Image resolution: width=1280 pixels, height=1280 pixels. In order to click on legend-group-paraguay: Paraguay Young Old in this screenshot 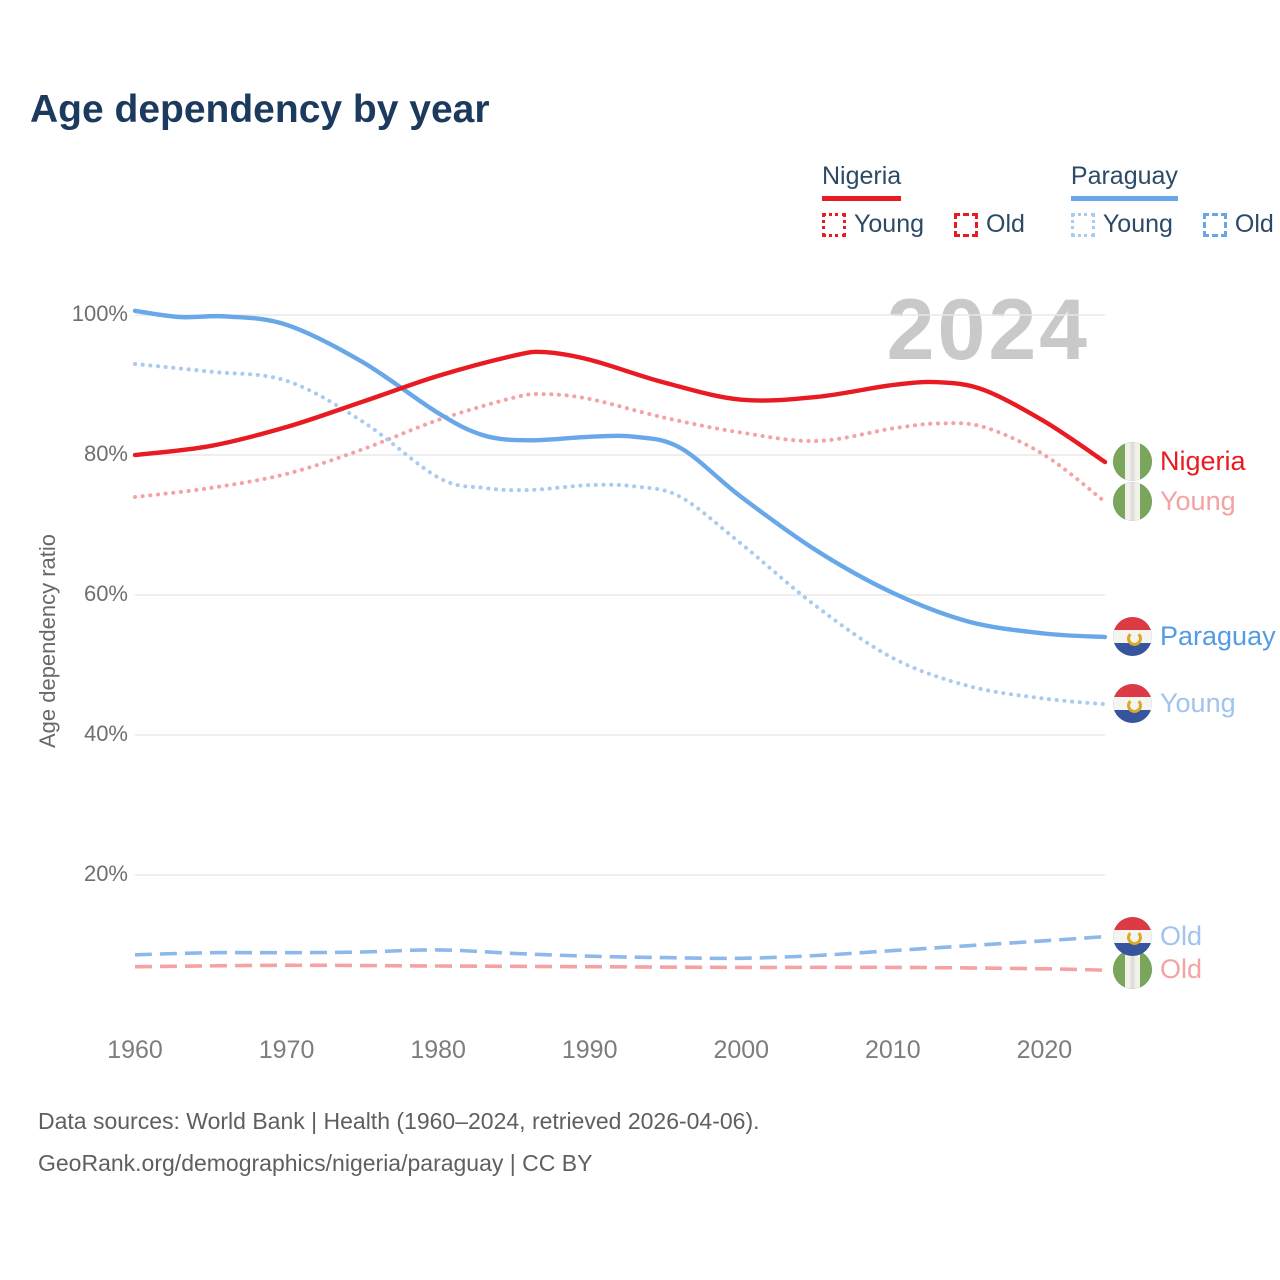, I will do `click(1172, 200)`.